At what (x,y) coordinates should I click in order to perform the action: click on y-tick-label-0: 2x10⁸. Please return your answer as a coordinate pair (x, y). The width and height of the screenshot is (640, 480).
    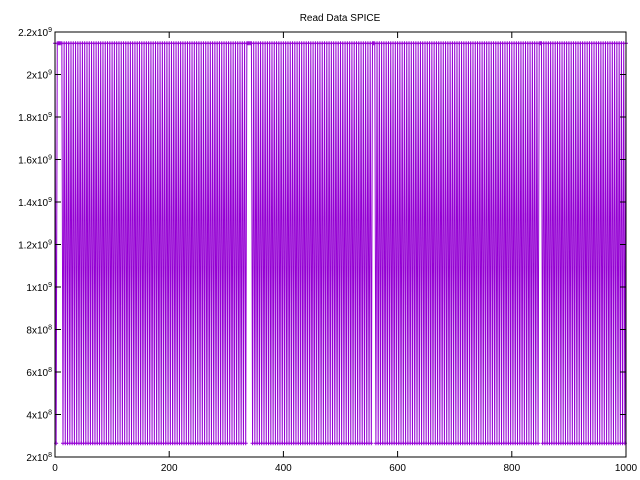
    Looking at the image, I should click on (39, 458).